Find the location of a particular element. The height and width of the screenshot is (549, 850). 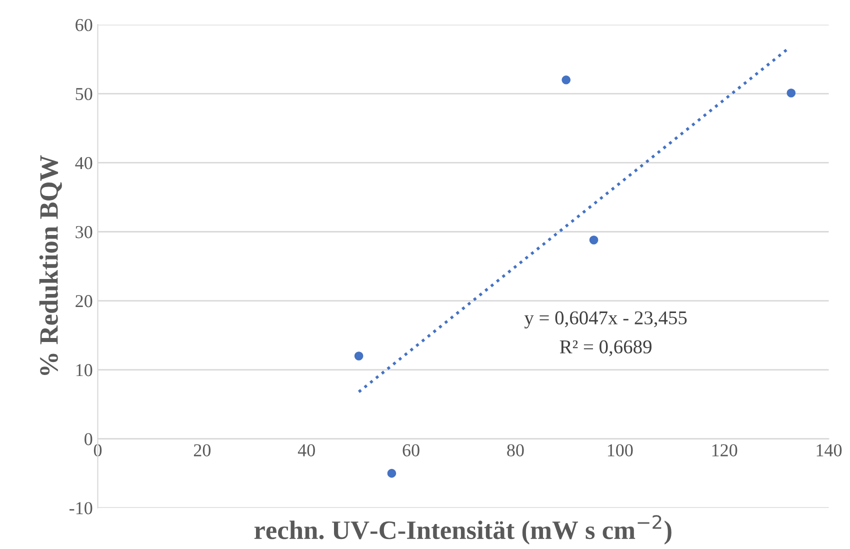

y-tick-label: -10 is located at coordinates (80, 508).